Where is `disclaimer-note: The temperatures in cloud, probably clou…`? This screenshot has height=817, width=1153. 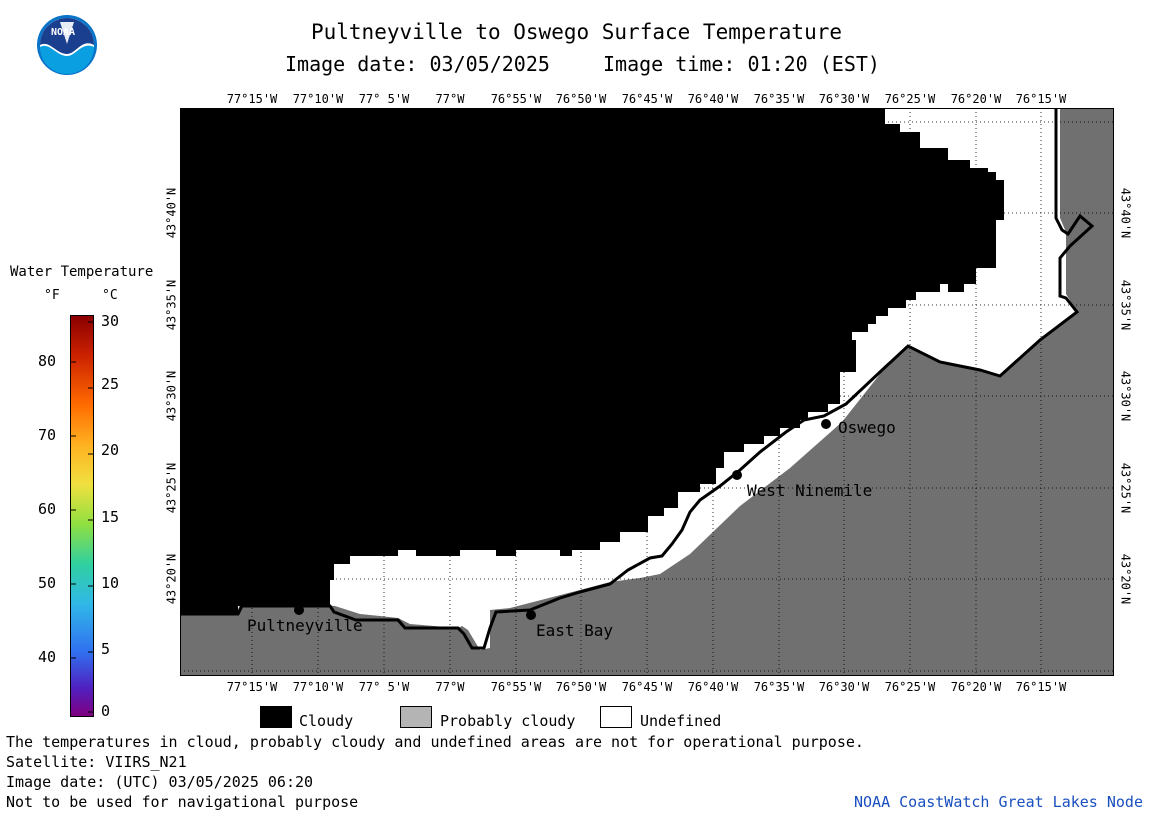
disclaimer-note: The temperatures in cloud, probably clou… is located at coordinates (435, 742).